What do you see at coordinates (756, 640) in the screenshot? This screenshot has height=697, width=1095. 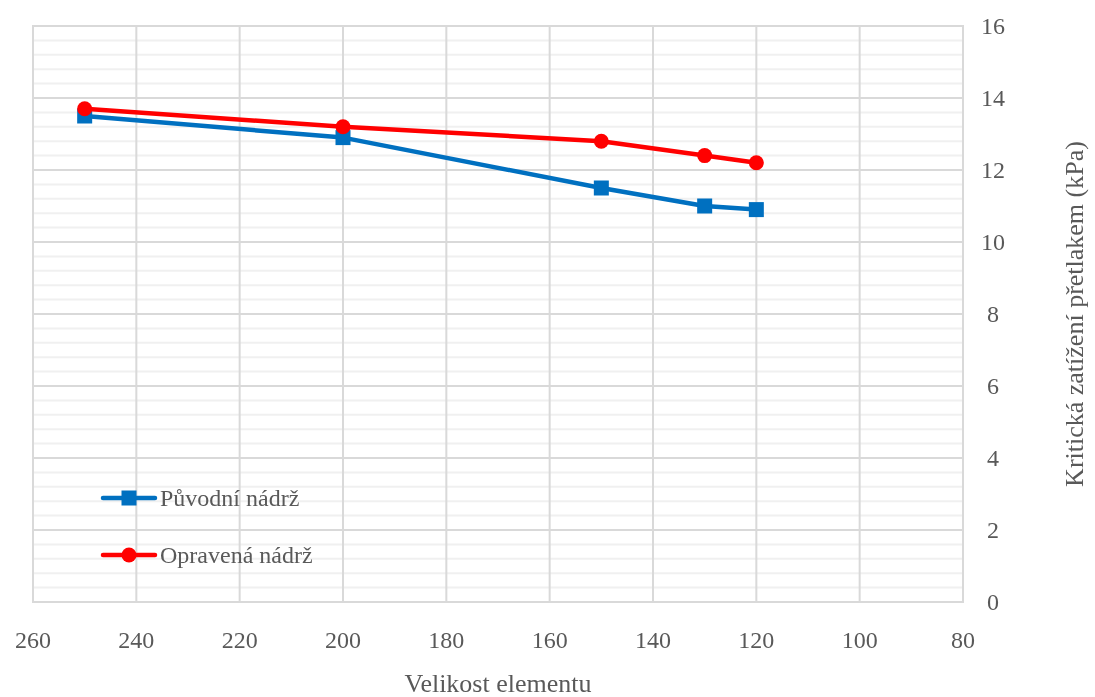 I see `x-tick-label: 120` at bounding box center [756, 640].